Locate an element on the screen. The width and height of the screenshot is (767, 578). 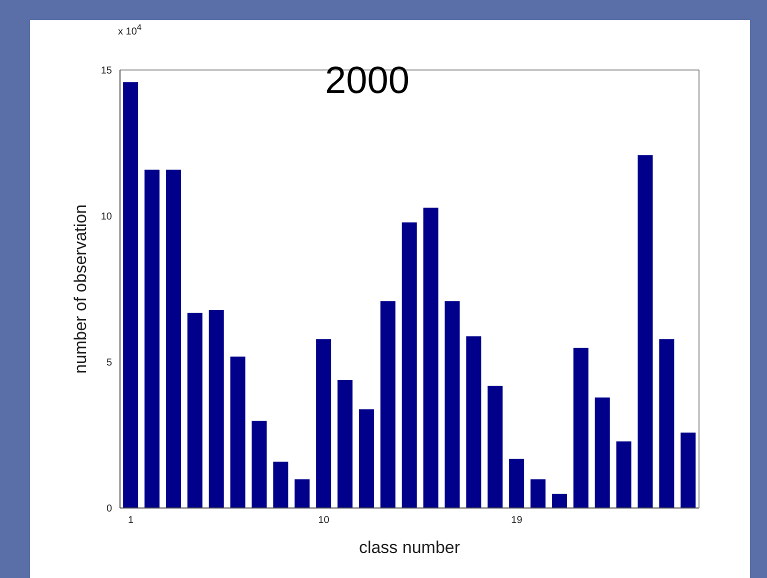
x-tick-label: 10 is located at coordinates (324, 520).